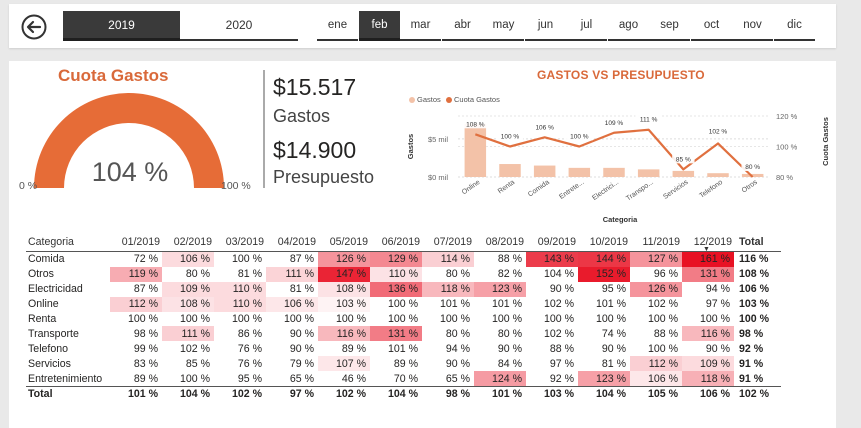 This screenshot has width=861, height=428. Describe the element at coordinates (41, 274) in the screenshot. I see `row-label: Otros` at that location.